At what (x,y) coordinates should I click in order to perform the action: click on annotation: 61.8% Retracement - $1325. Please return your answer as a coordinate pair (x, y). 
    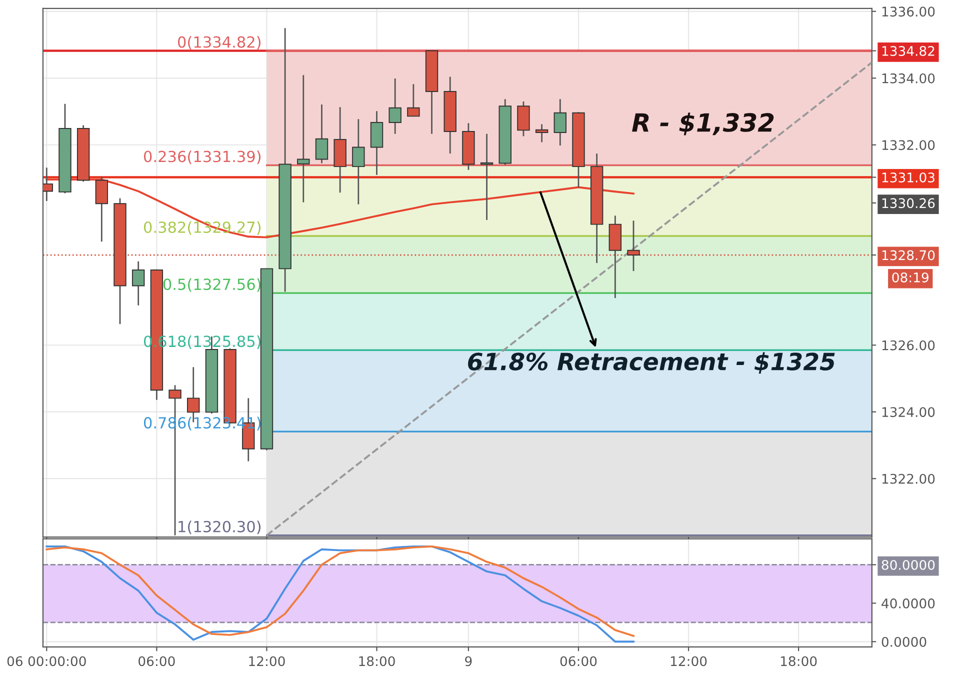
    Looking at the image, I should click on (651, 363).